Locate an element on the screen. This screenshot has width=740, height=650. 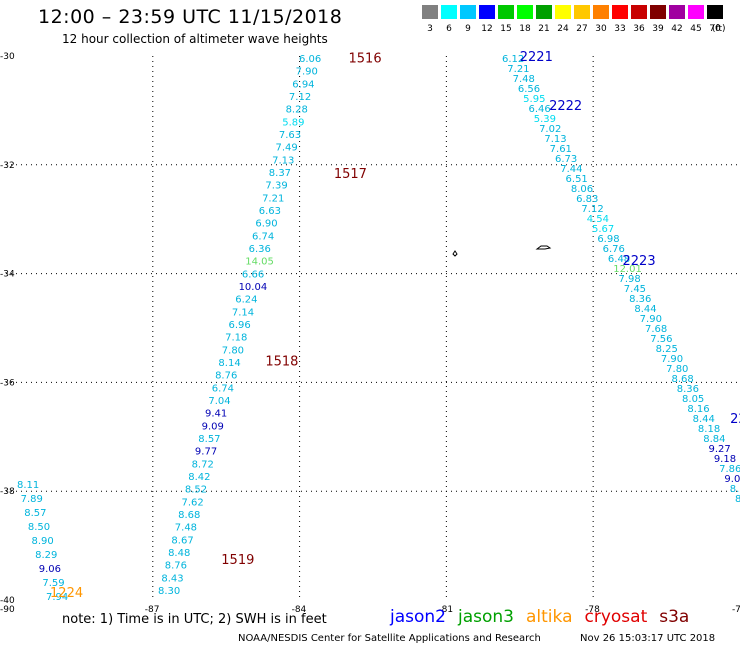
wave-height-value: 7.61 is located at coordinates (561, 149).